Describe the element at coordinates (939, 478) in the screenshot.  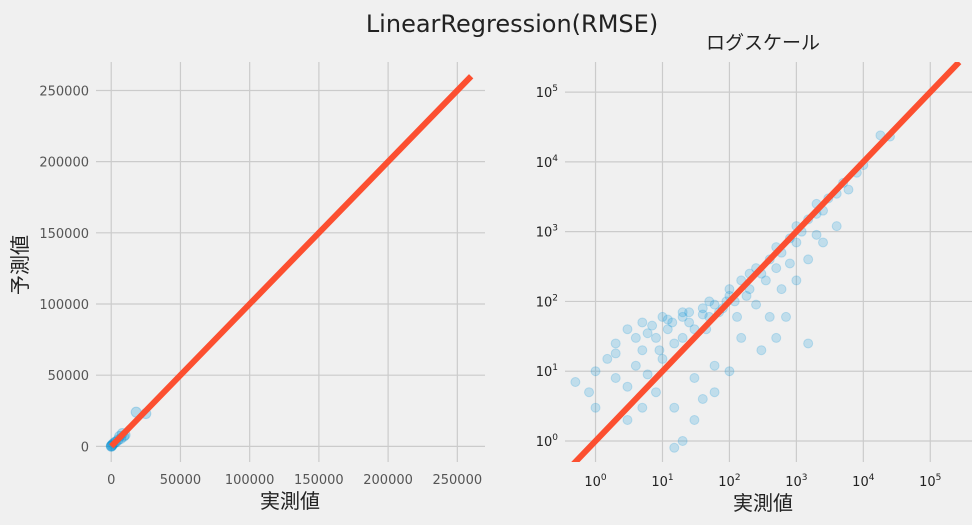
I see `x-tick-exponent: 5` at that location.